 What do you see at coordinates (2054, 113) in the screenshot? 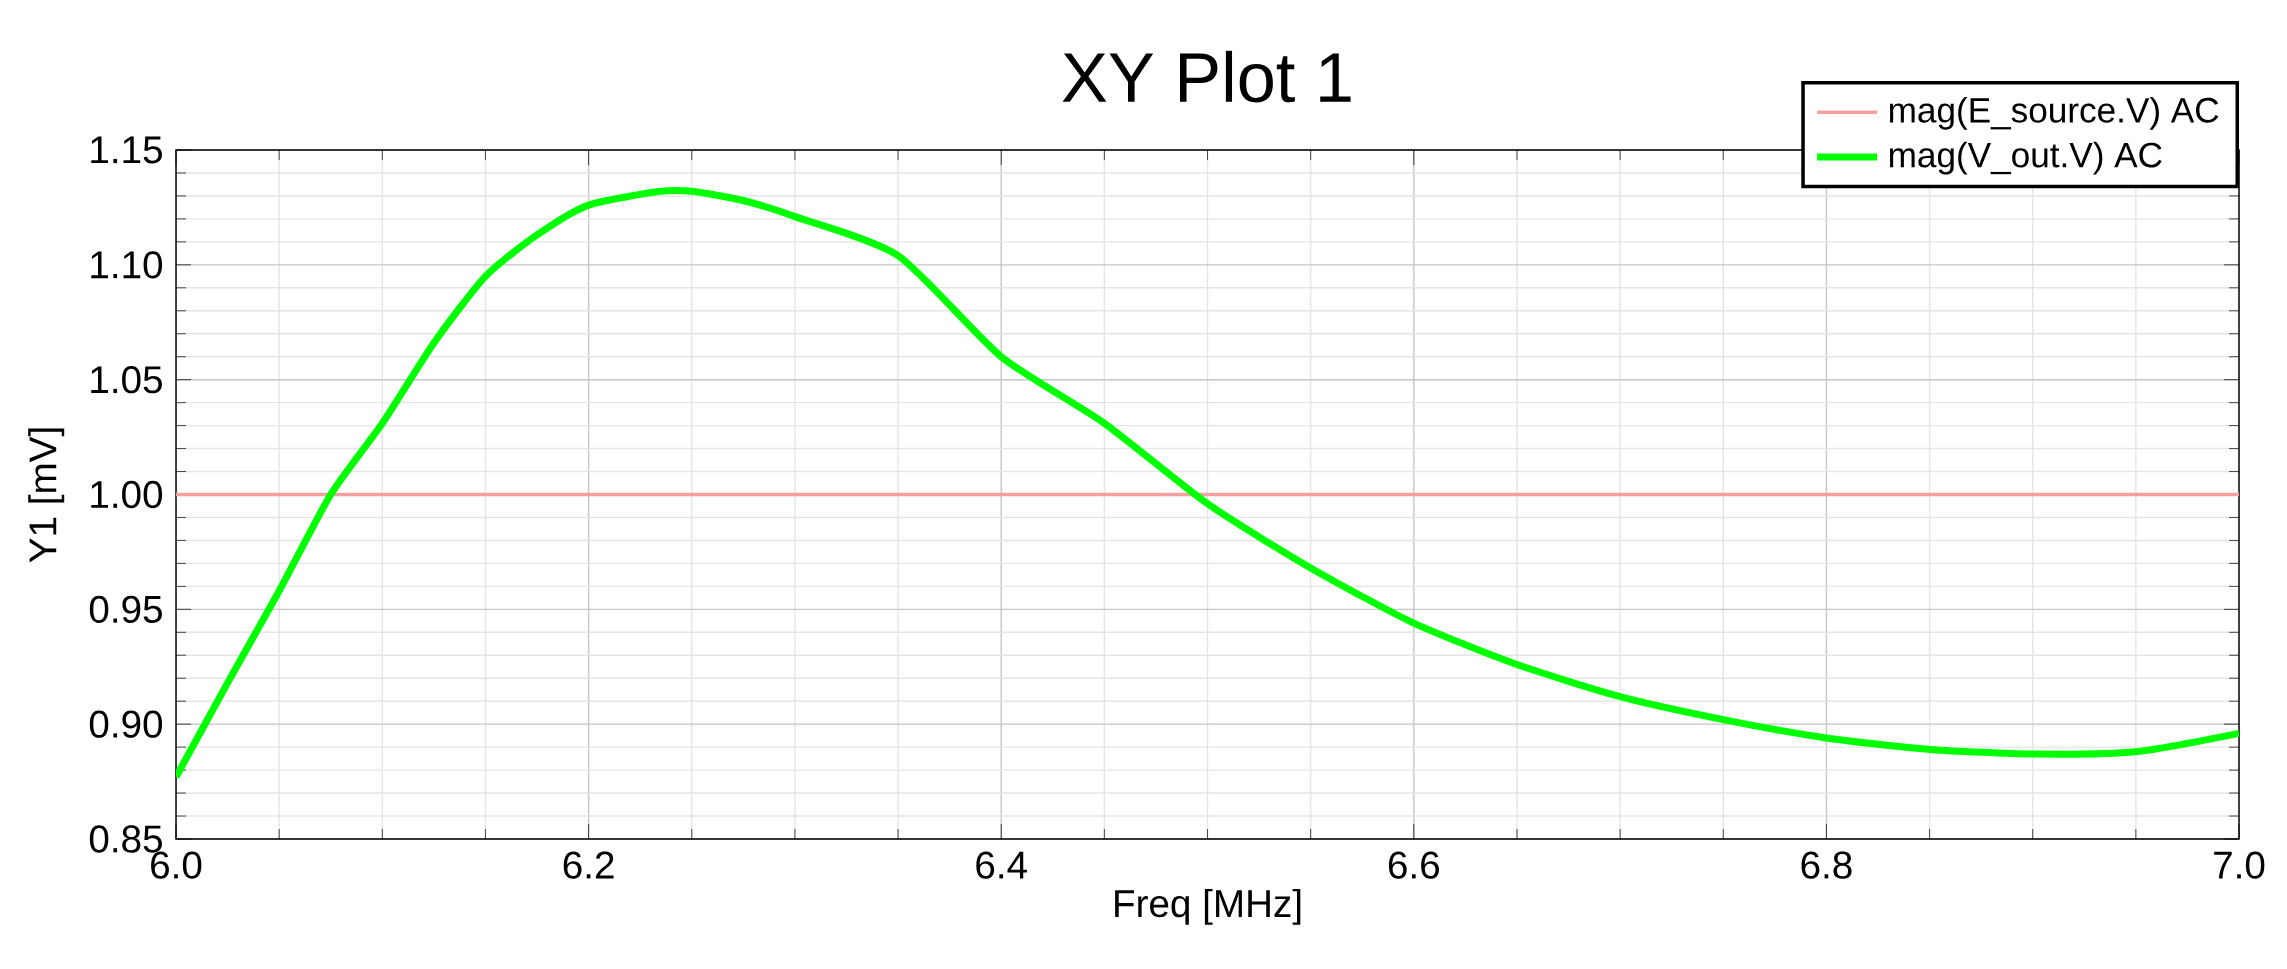
I see `legend-label: mag(E_source.V) AC` at bounding box center [2054, 113].